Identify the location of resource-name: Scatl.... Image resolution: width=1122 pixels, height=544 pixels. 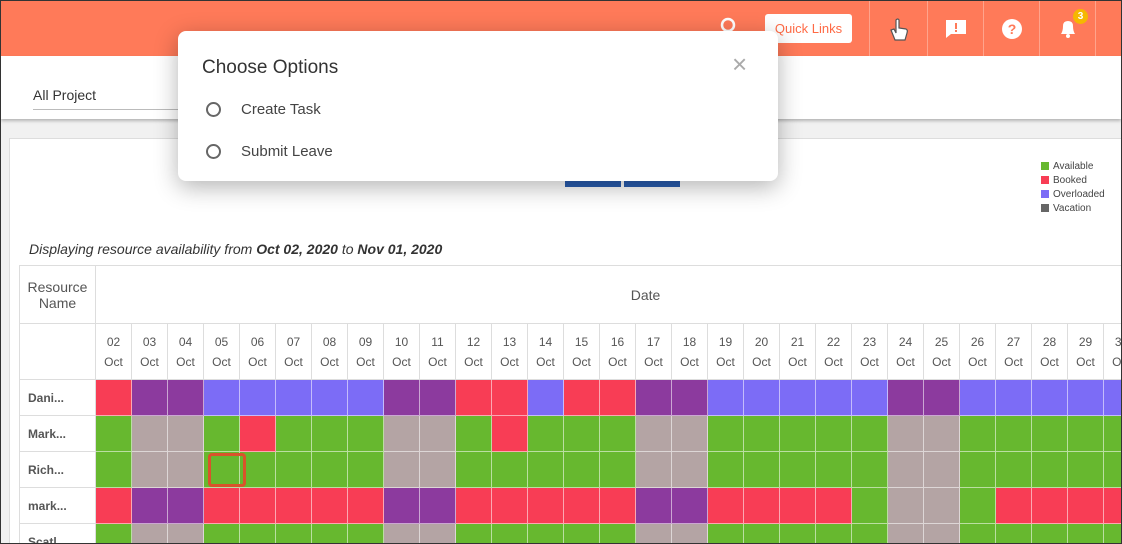
(58, 533).